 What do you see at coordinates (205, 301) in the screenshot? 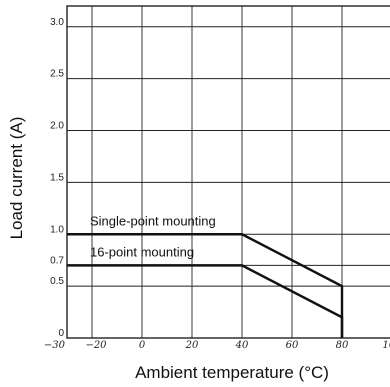
I see `series-line-16-point-mounting` at bounding box center [205, 301].